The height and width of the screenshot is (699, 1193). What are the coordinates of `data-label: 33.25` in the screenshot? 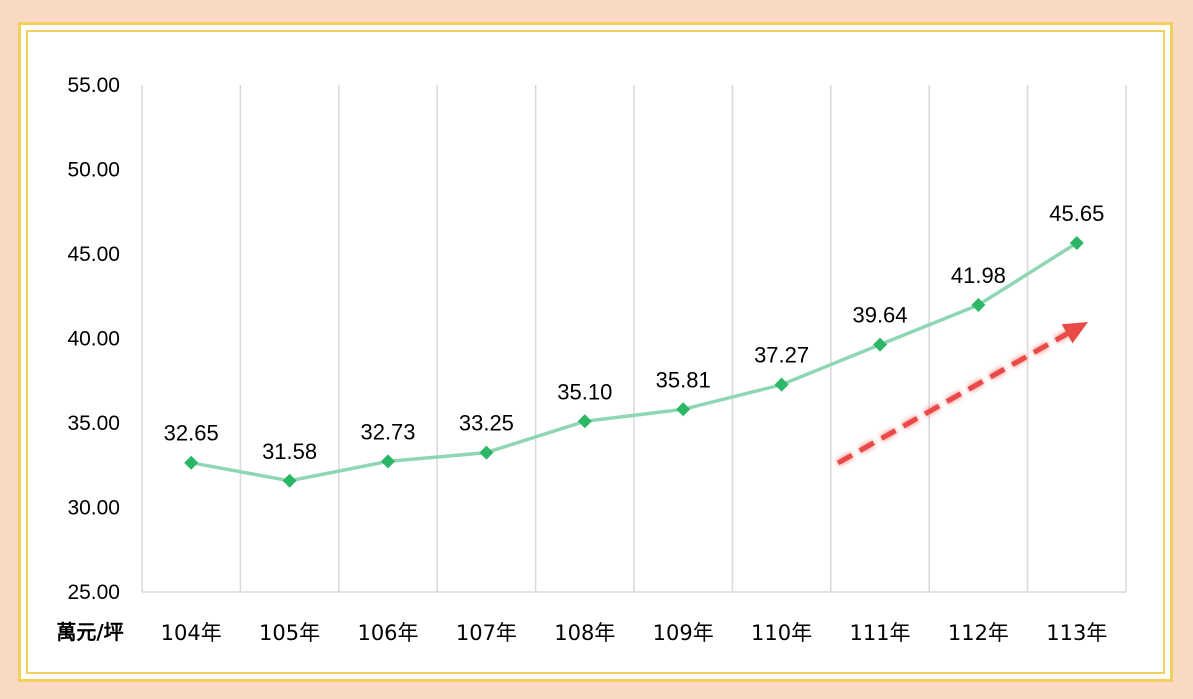 It's located at (486, 423).